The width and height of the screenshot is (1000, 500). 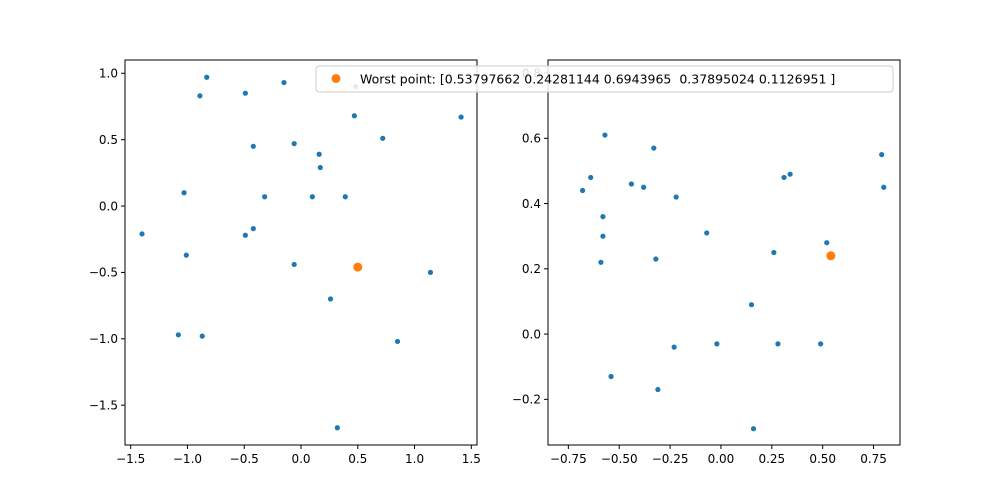 I want to click on x-tick-label: 0.00, so click(x=721, y=459).